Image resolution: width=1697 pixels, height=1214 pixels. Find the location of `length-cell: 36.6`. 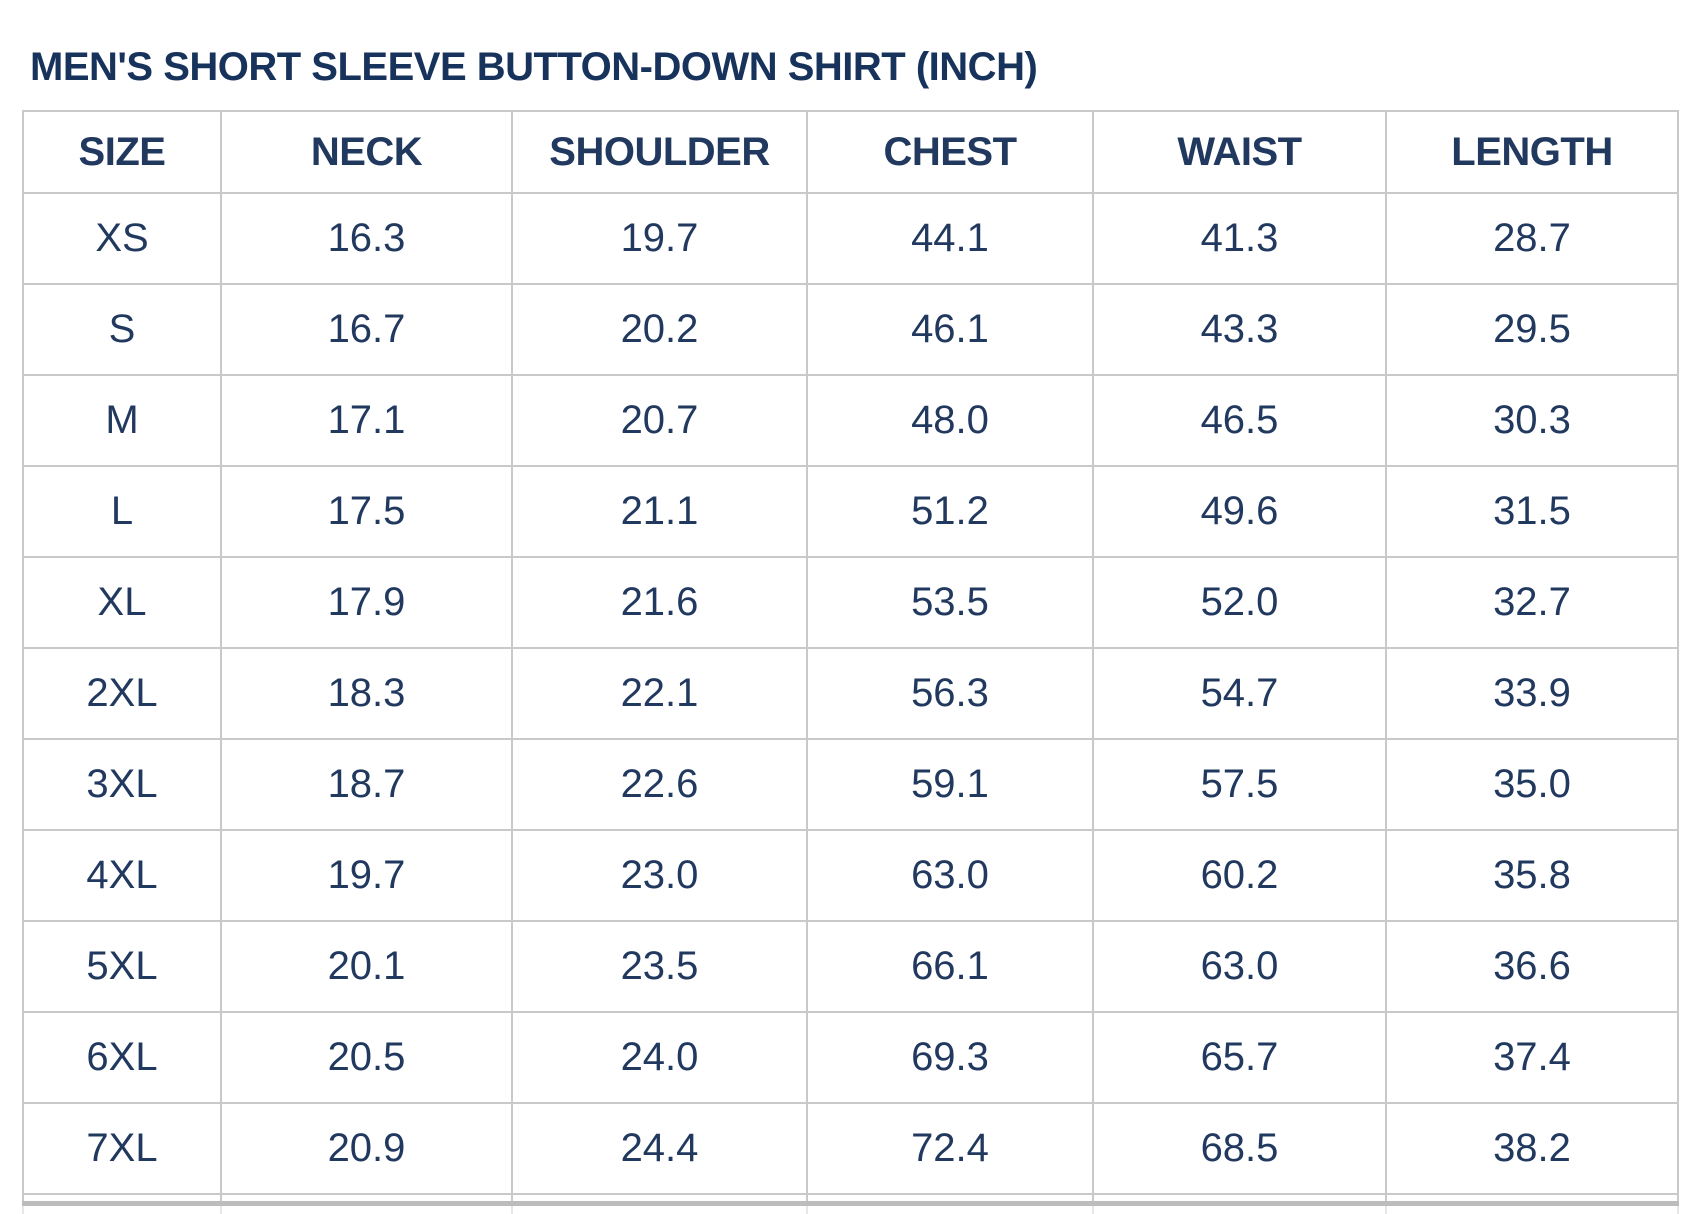

length-cell: 36.6 is located at coordinates (1532, 966).